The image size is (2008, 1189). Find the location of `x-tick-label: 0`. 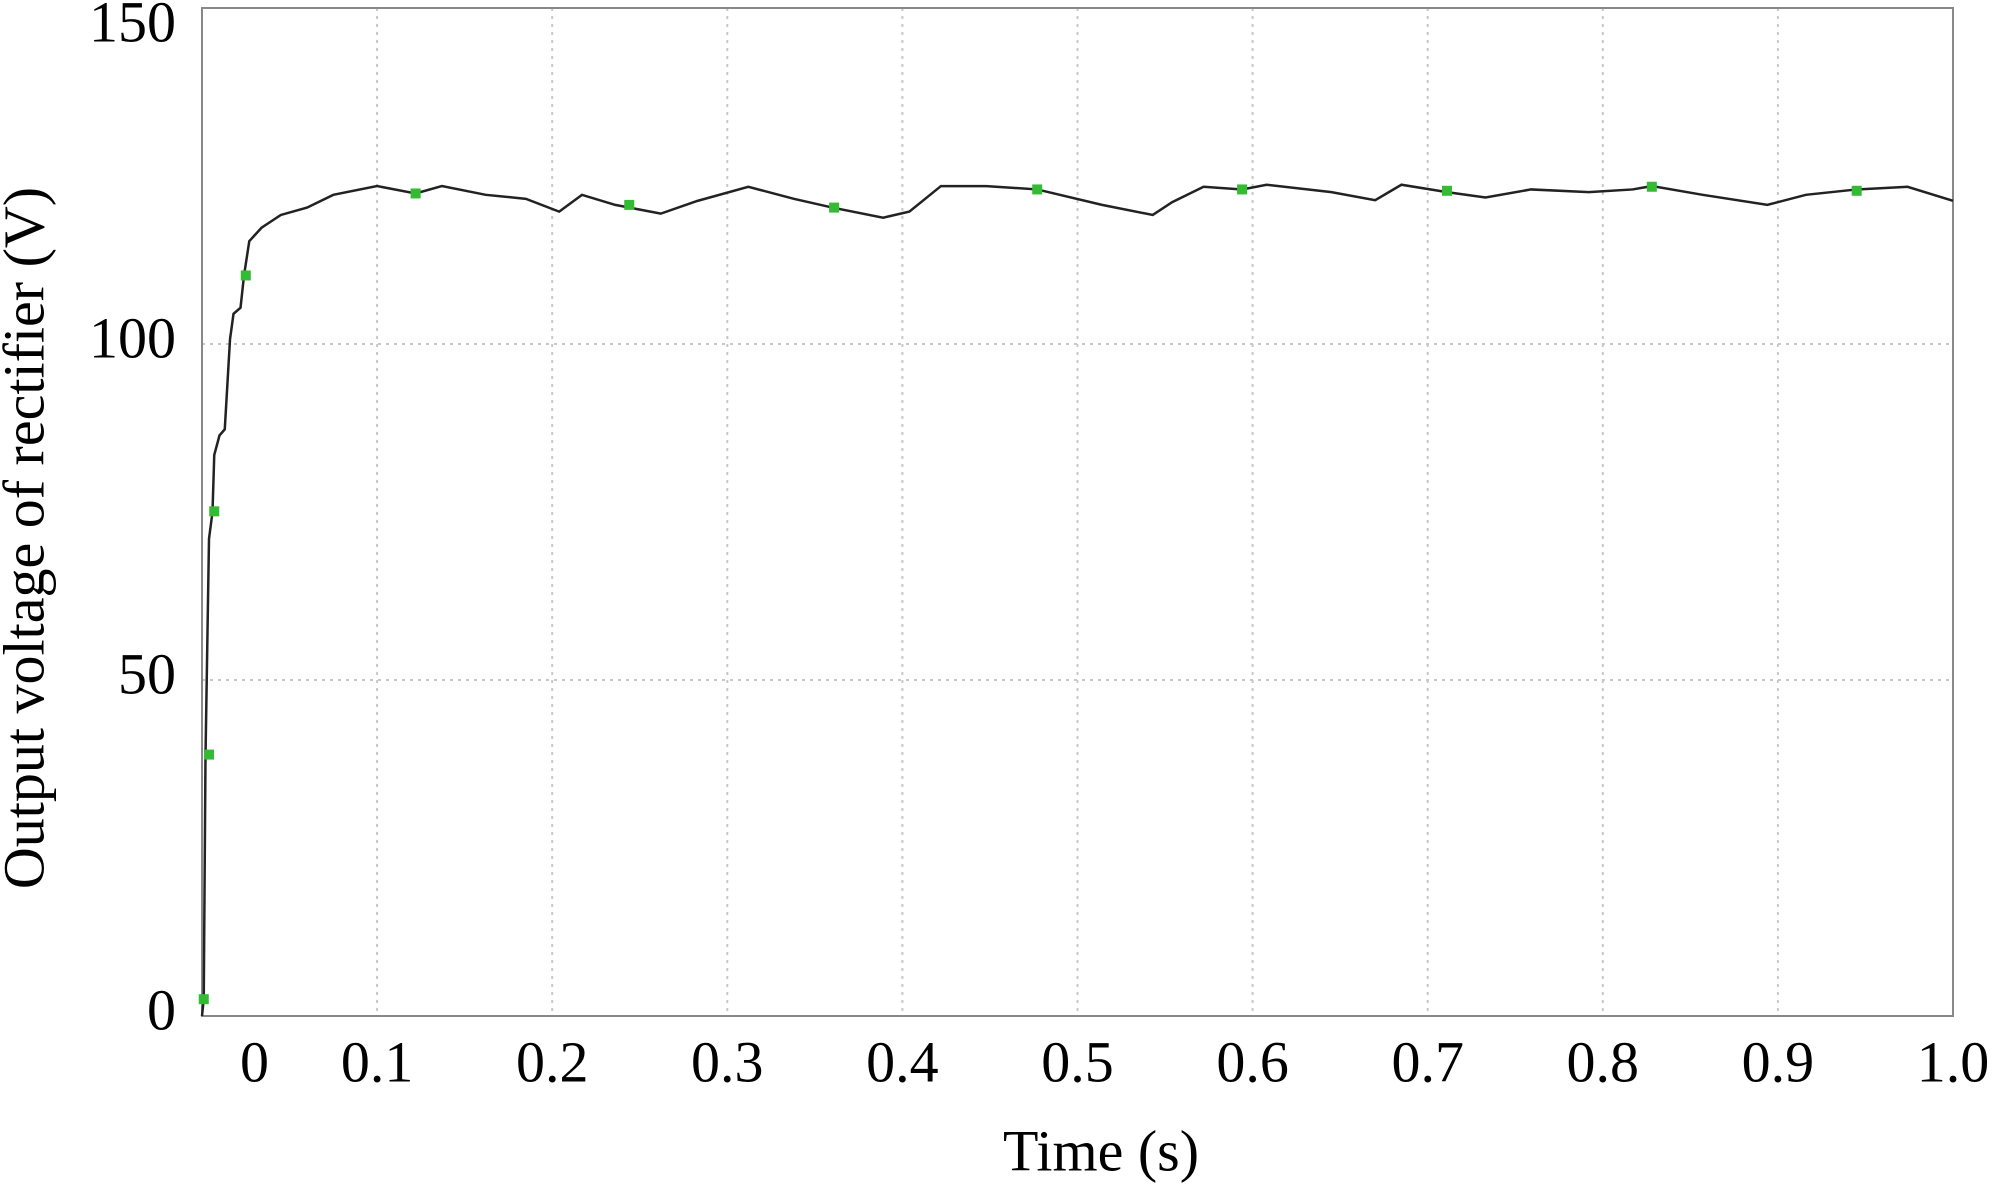

x-tick-label: 0 is located at coordinates (254, 1061).